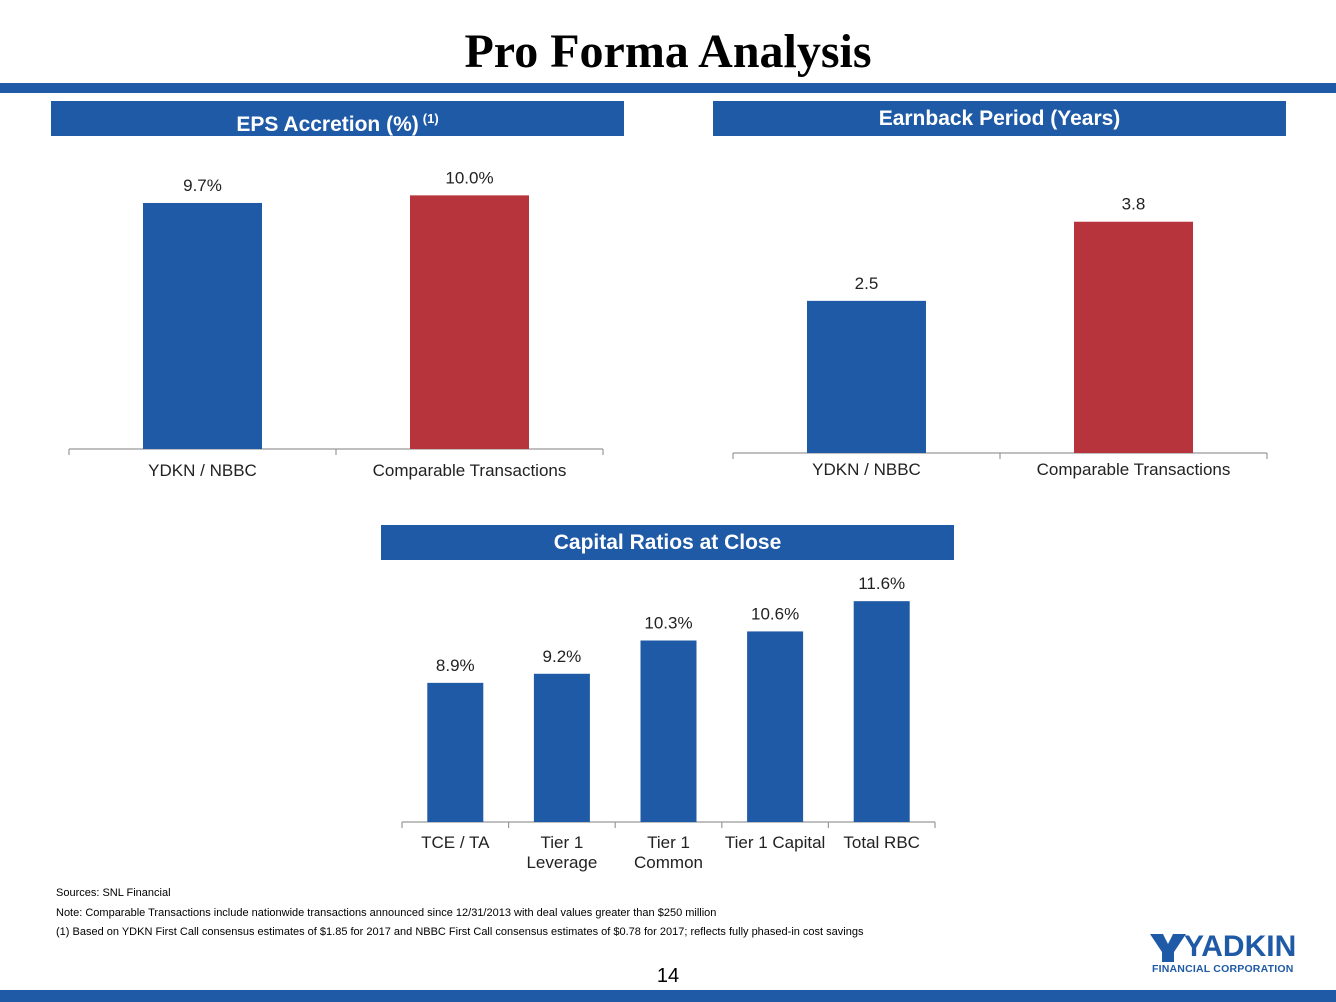 The height and width of the screenshot is (1002, 1336). I want to click on eps-accretion-header: EPS Accretion (%) (1), so click(337, 118).